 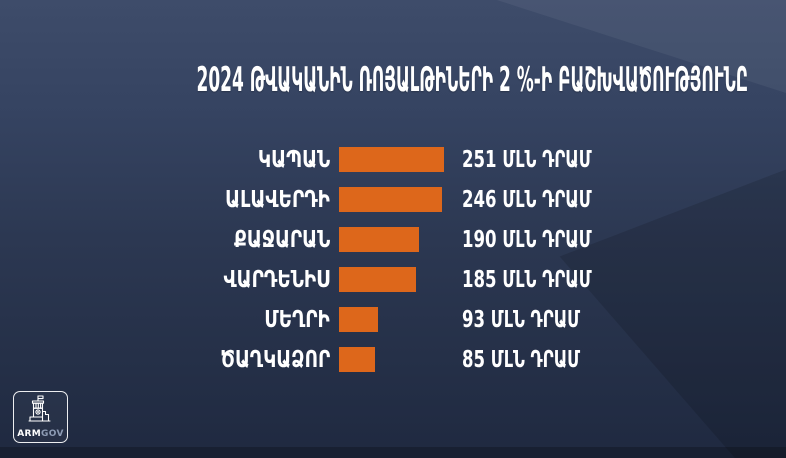 I want to click on value-label: 251 ՄԼՆ ԴՐԱՄ, so click(x=527, y=159).